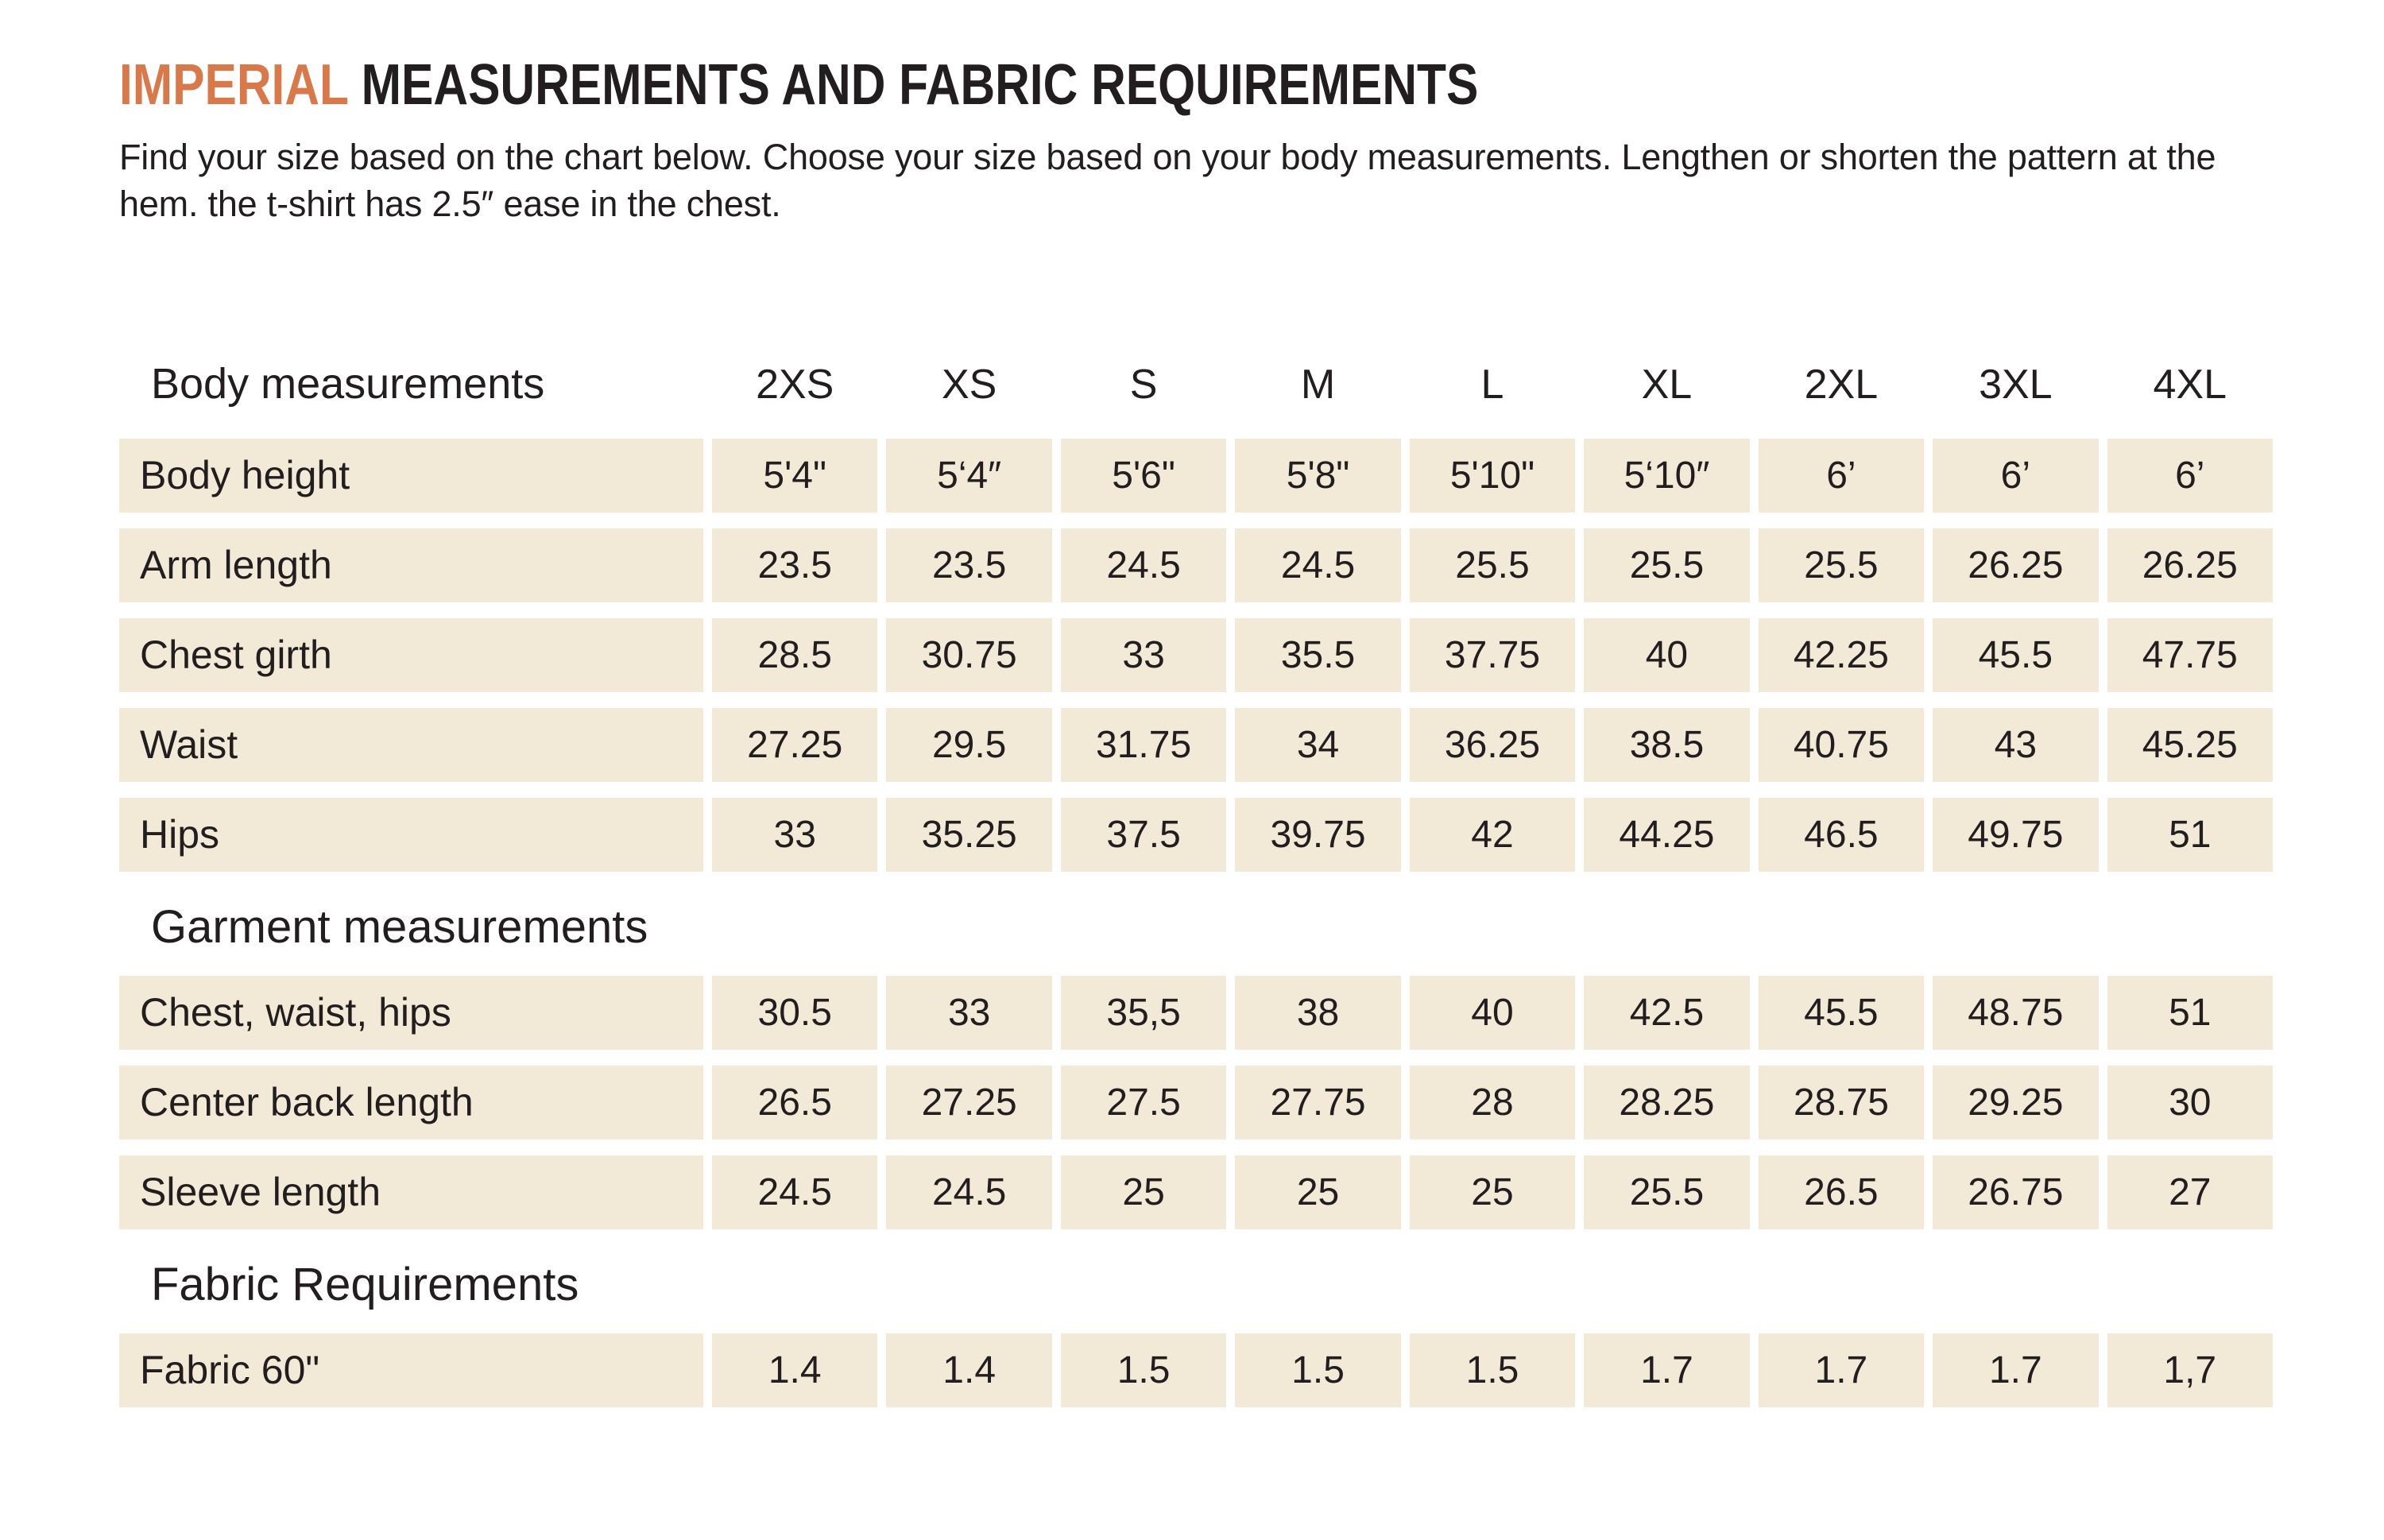  What do you see at coordinates (1143, 744) in the screenshot?
I see `table-cell: 31.75` at bounding box center [1143, 744].